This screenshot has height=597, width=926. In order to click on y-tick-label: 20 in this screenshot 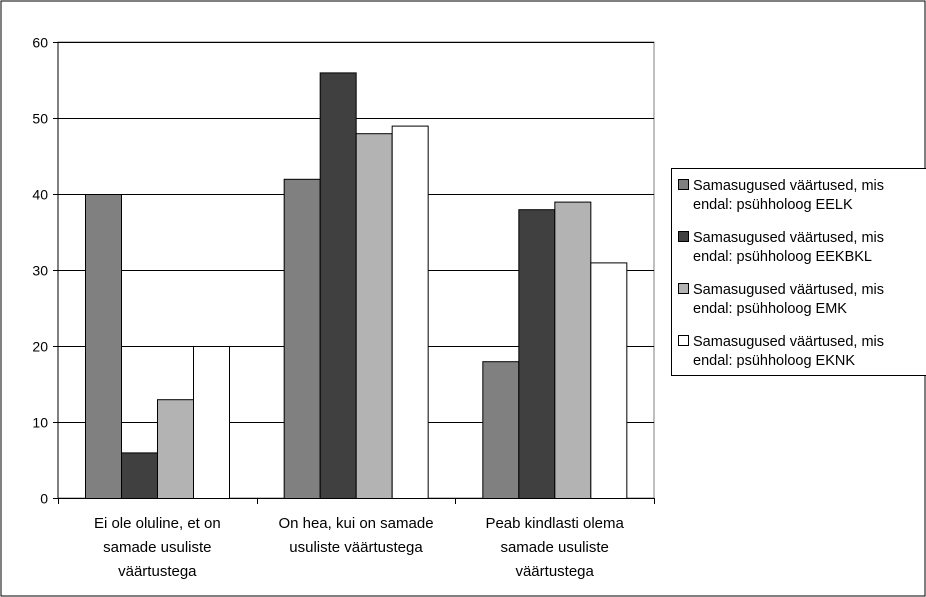, I will do `click(40, 347)`.